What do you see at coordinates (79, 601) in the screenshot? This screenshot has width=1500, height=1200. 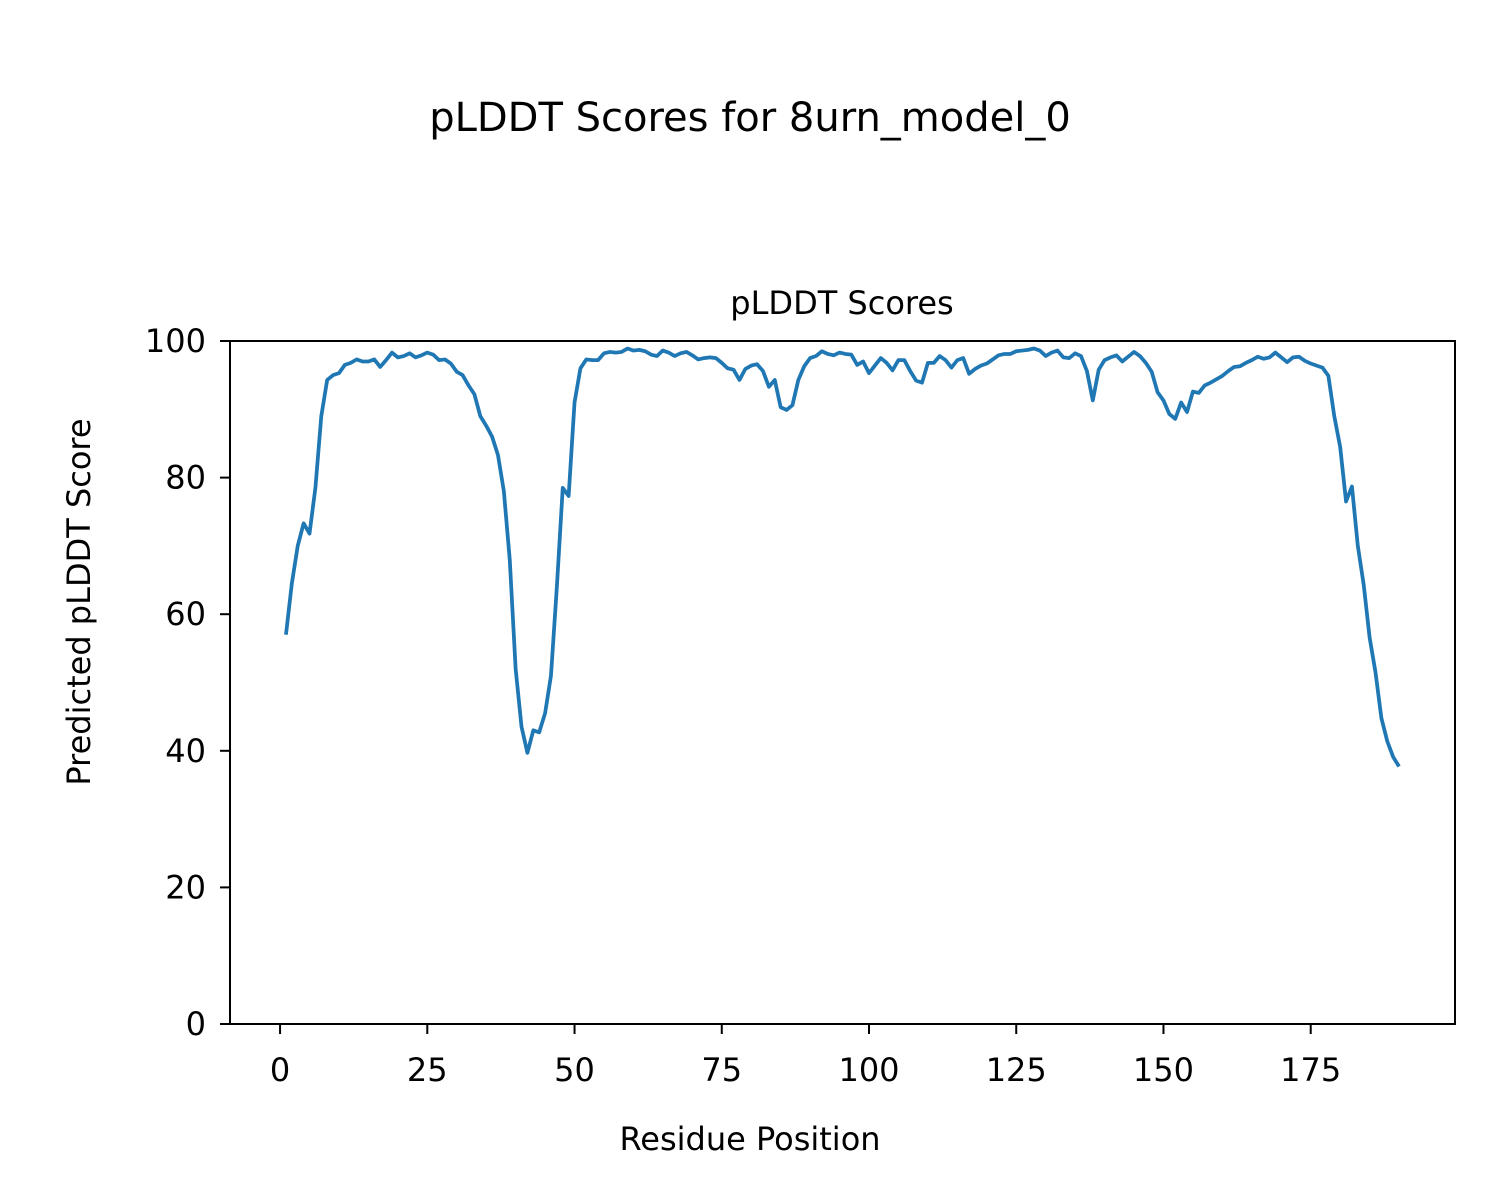 I see `y-axis-label: Predicted pLDDT Score` at bounding box center [79, 601].